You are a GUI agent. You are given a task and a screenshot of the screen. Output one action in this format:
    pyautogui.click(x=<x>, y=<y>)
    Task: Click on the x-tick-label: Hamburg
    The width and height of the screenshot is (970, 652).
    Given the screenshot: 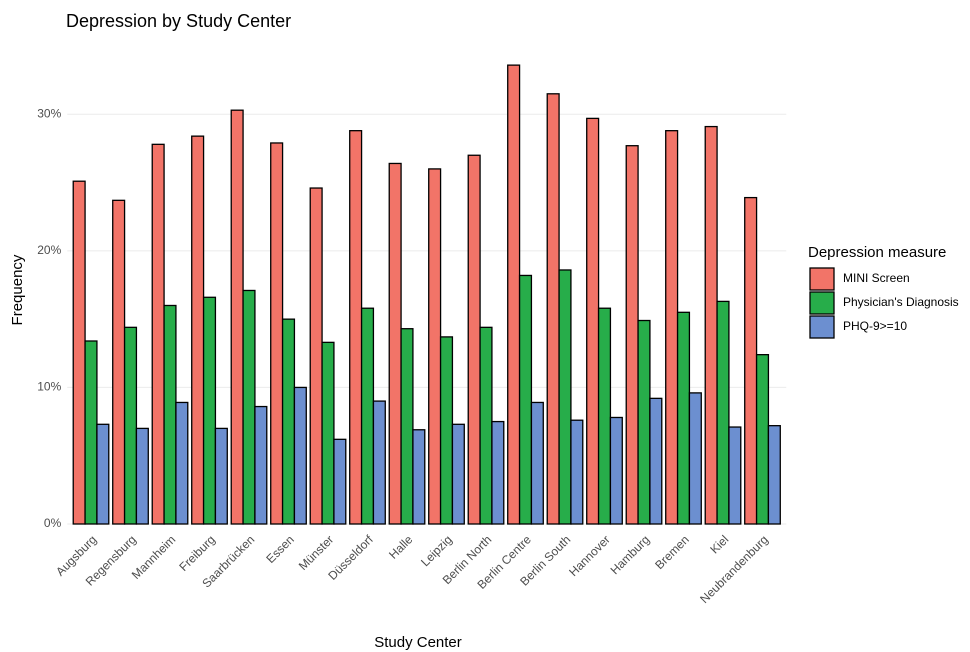 What is the action you would take?
    pyautogui.click(x=630, y=554)
    